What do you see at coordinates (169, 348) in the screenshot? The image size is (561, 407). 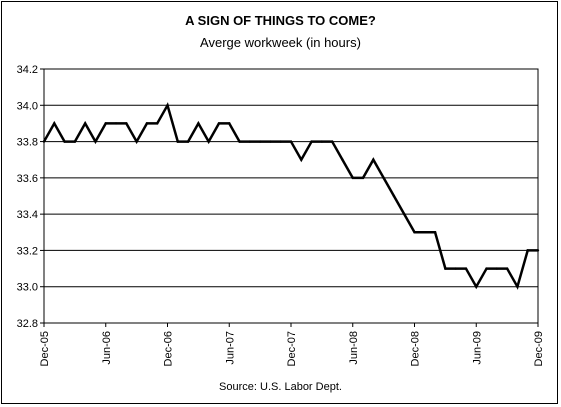 I see `x-tick-label: Dec-06` at bounding box center [169, 348].